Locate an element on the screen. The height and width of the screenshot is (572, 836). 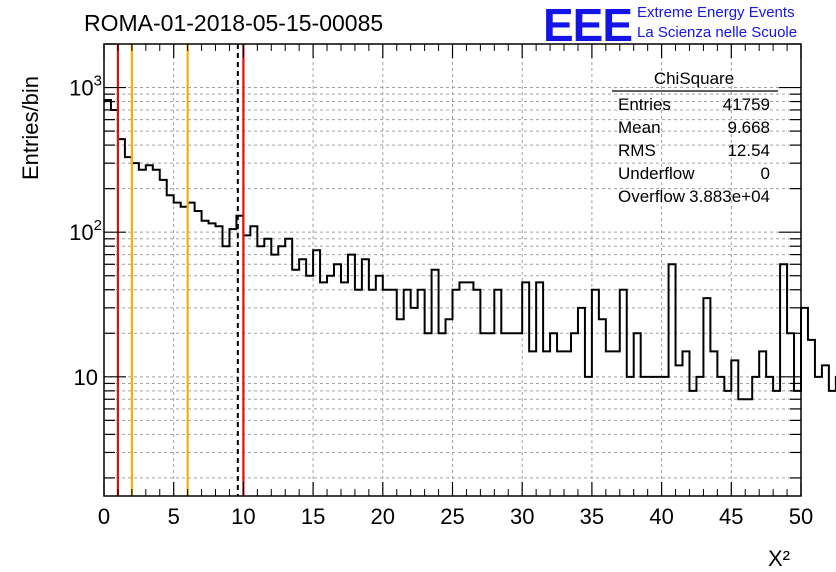
x-tick-label: 30 is located at coordinates (522, 516).